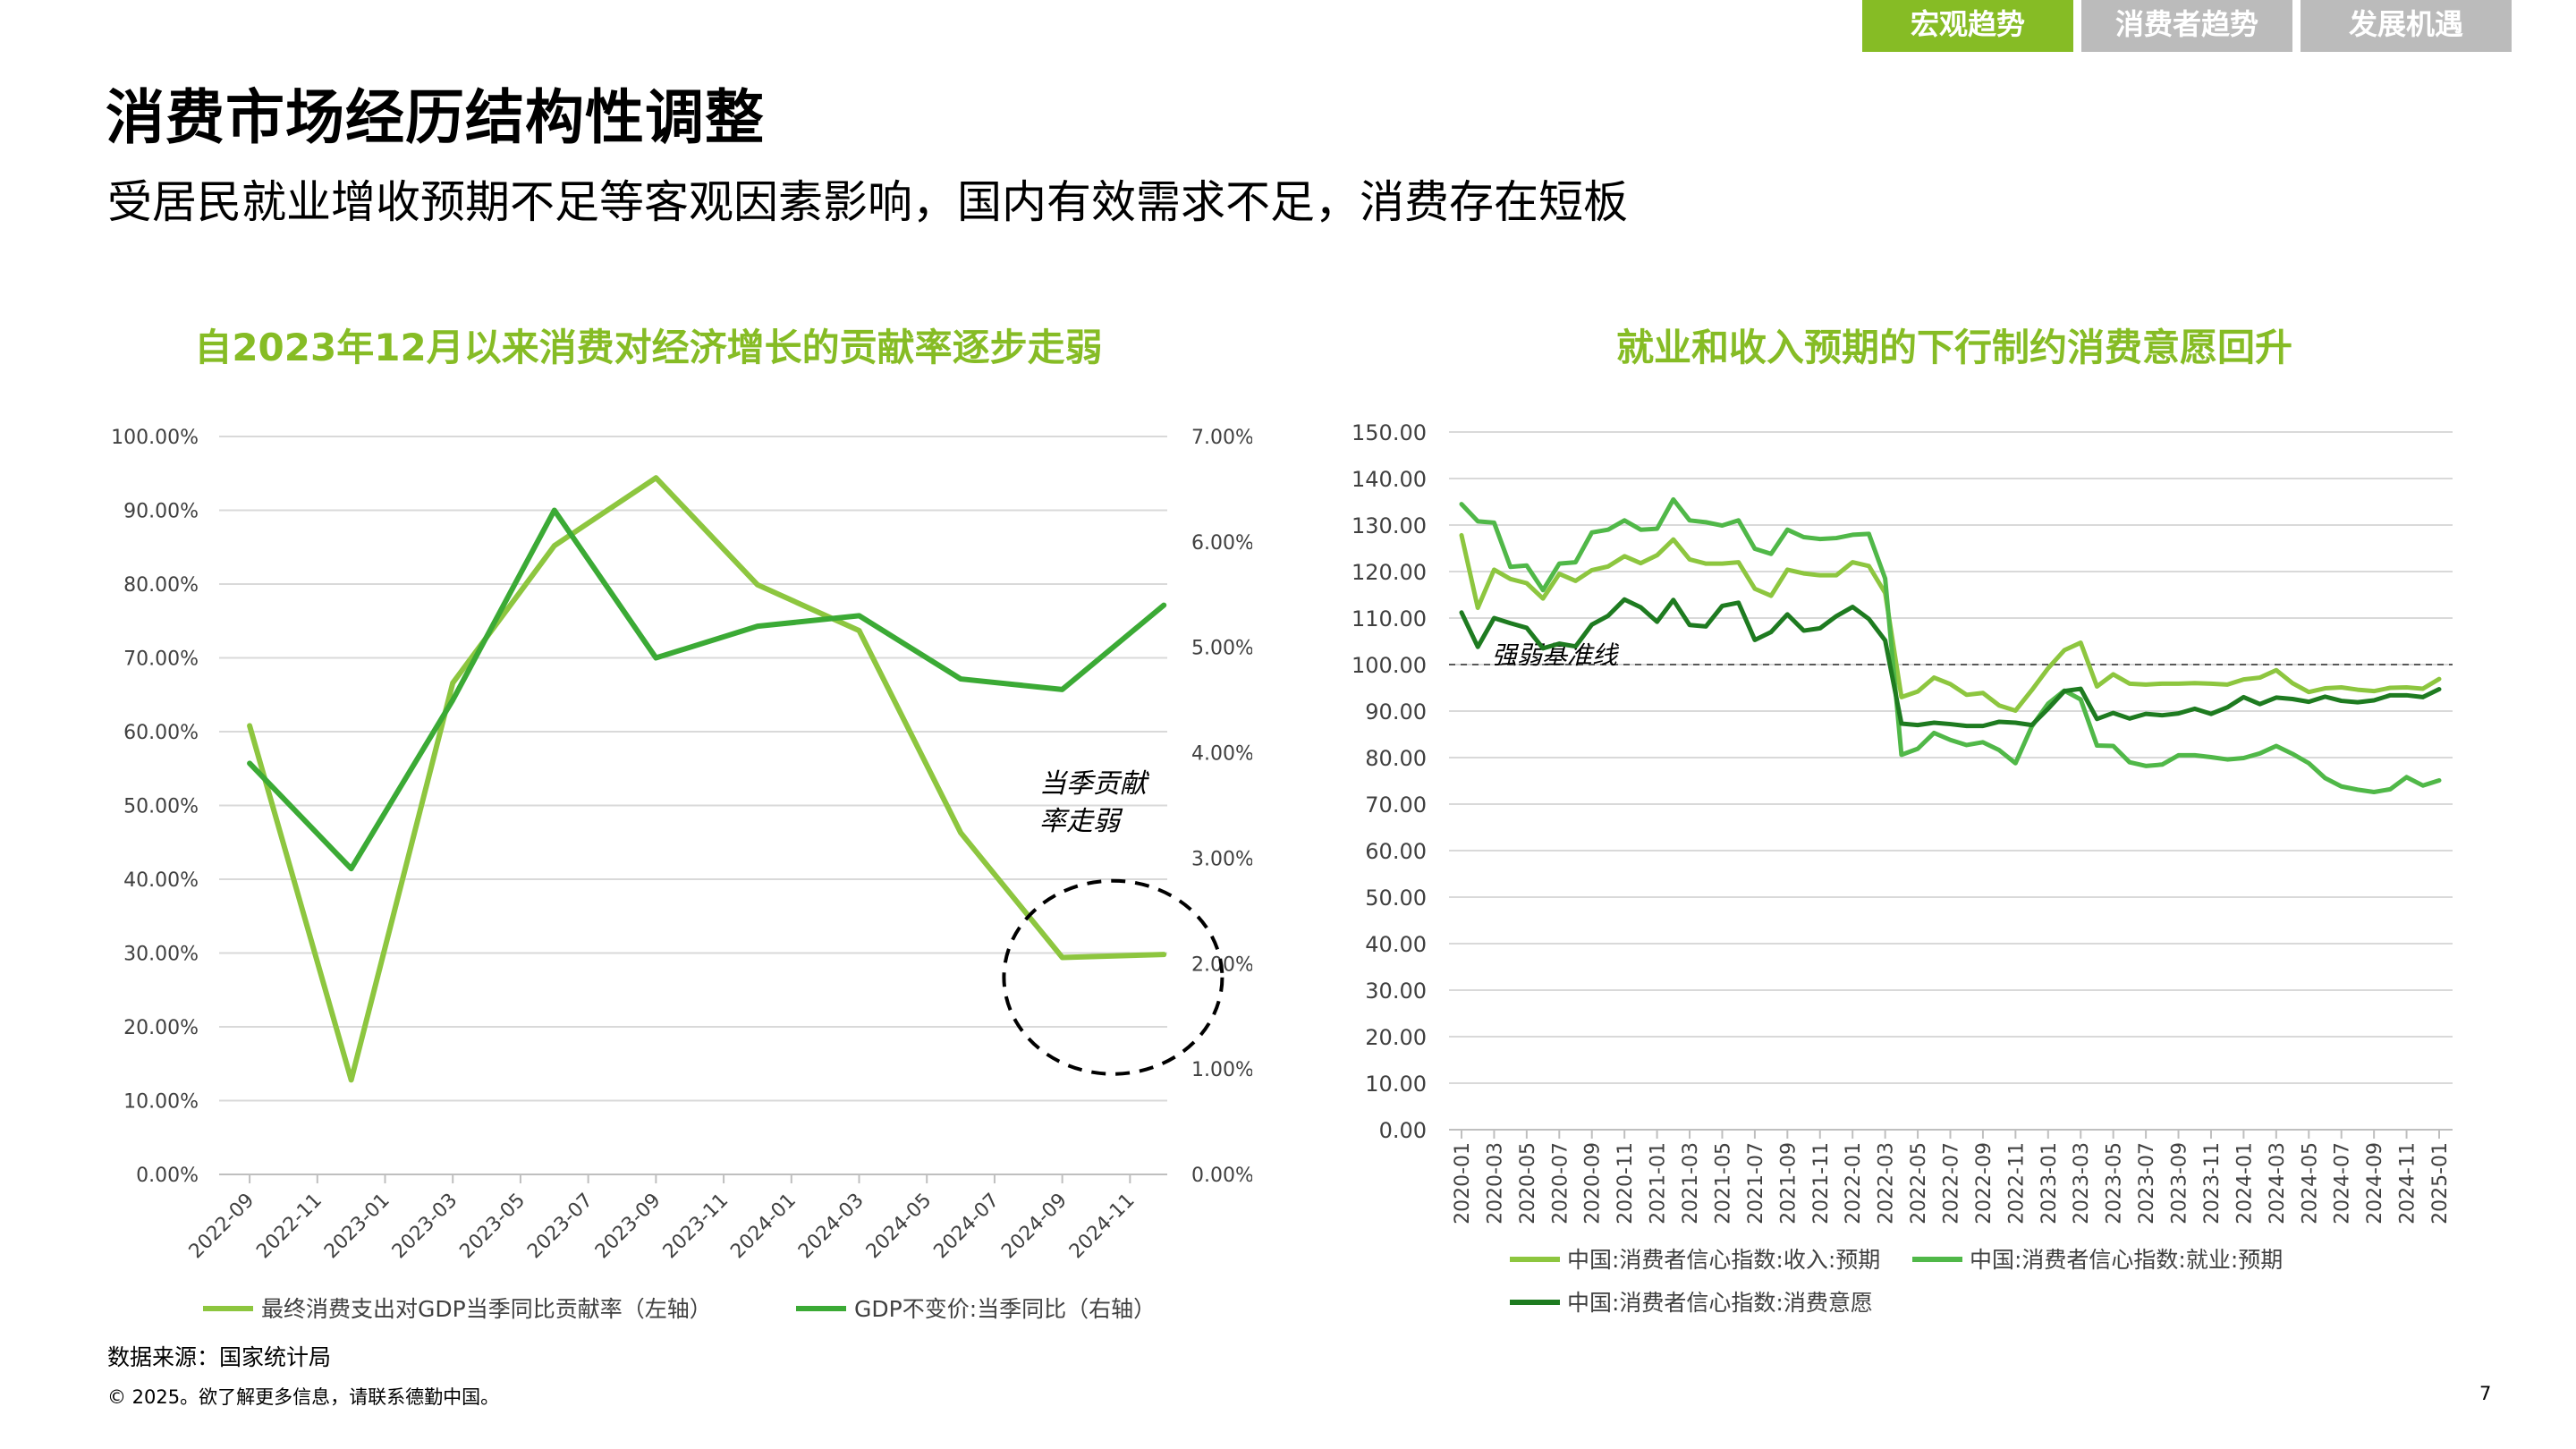 The width and height of the screenshot is (2576, 1449). I want to click on x-axis-tick-label: 2021-07, so click(1756, 1183).